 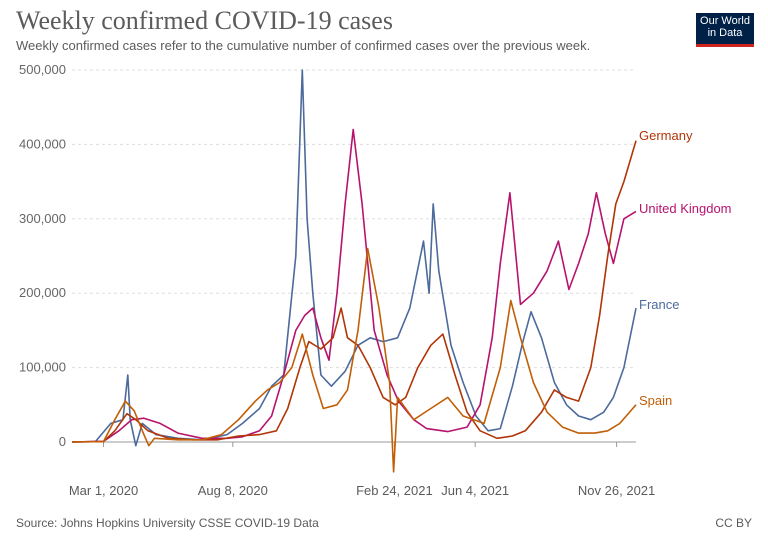 What do you see at coordinates (103, 490) in the screenshot?
I see `x-tick-label: Mar 1, 2020` at bounding box center [103, 490].